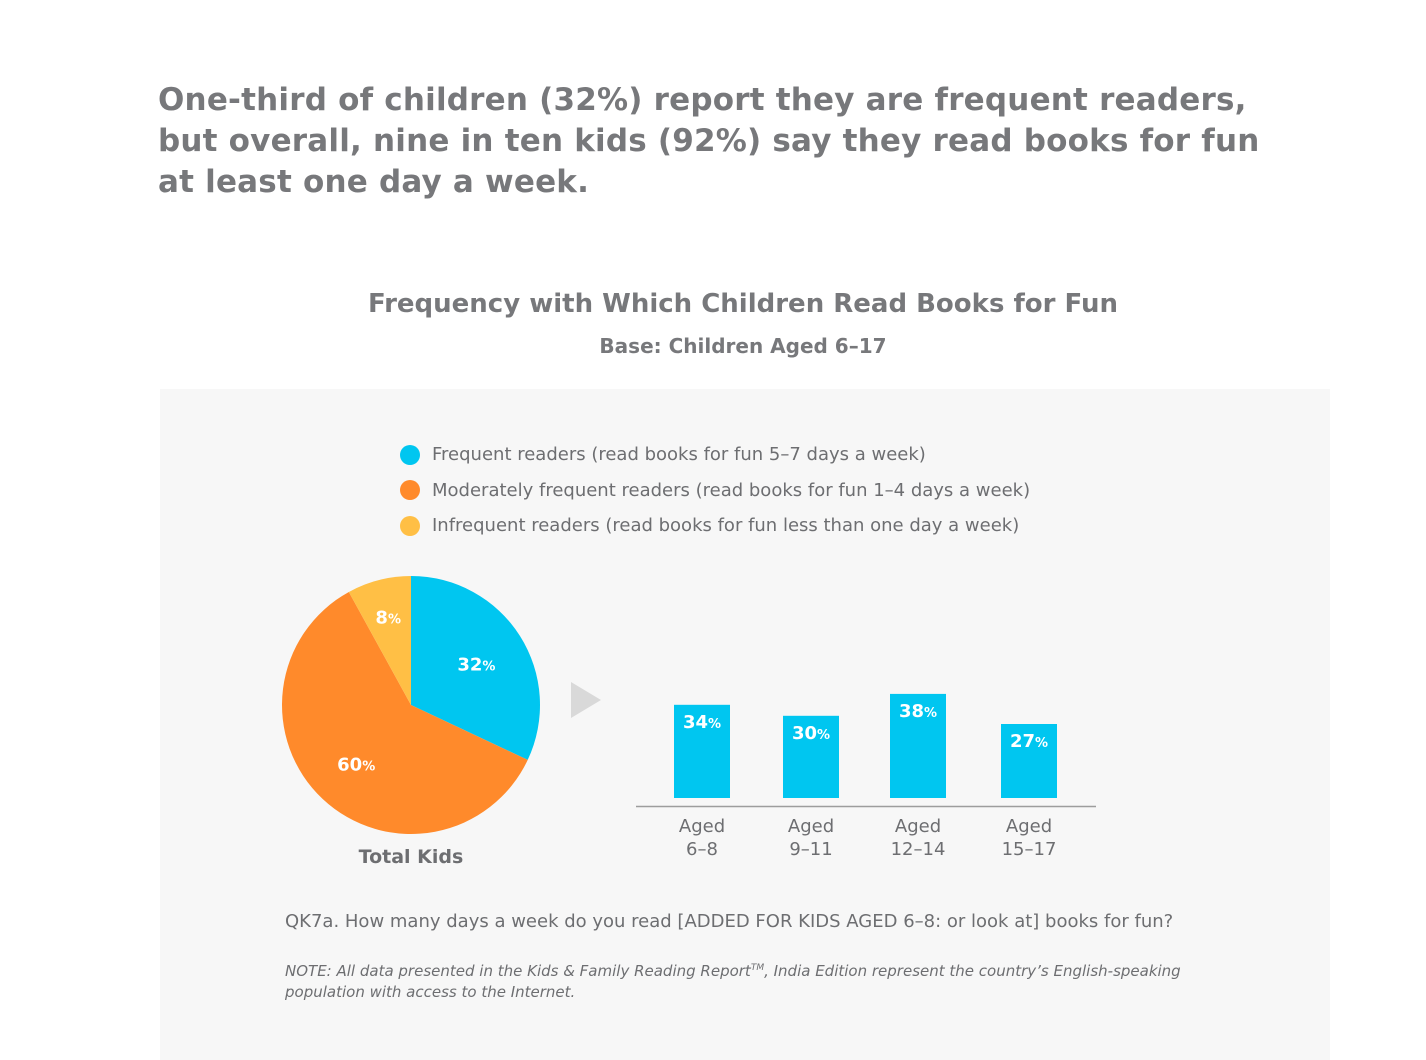 The height and width of the screenshot is (1060, 1426). I want to click on pie-caption: Total Kids, so click(411, 857).